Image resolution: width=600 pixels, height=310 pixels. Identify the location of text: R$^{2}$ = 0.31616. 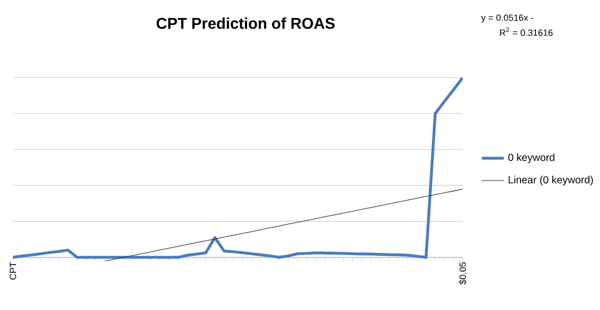
(526, 31).